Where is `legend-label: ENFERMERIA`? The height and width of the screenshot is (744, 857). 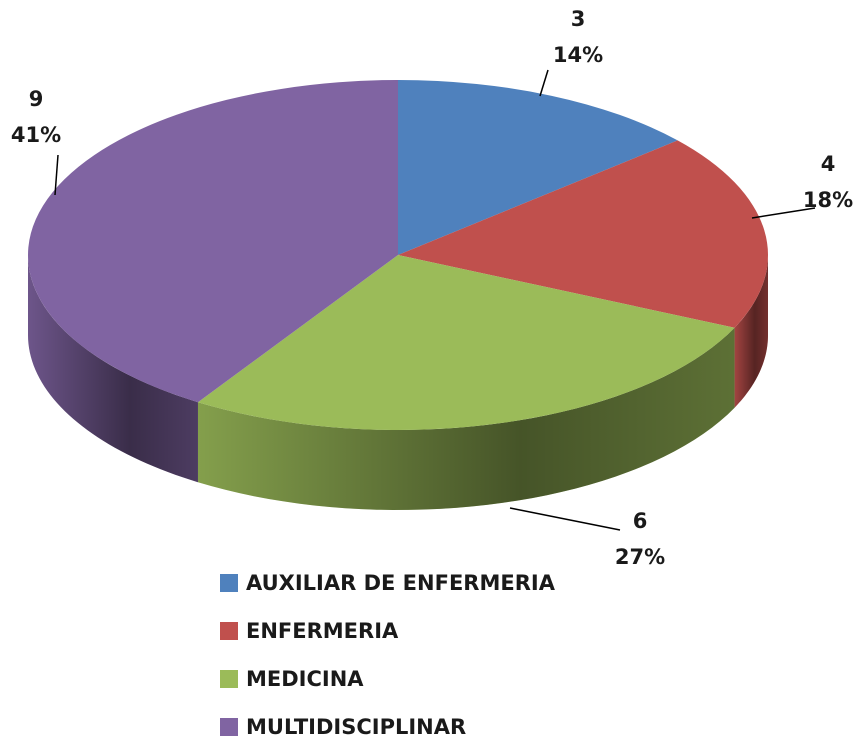
legend-label: ENFERMERIA is located at coordinates (322, 631).